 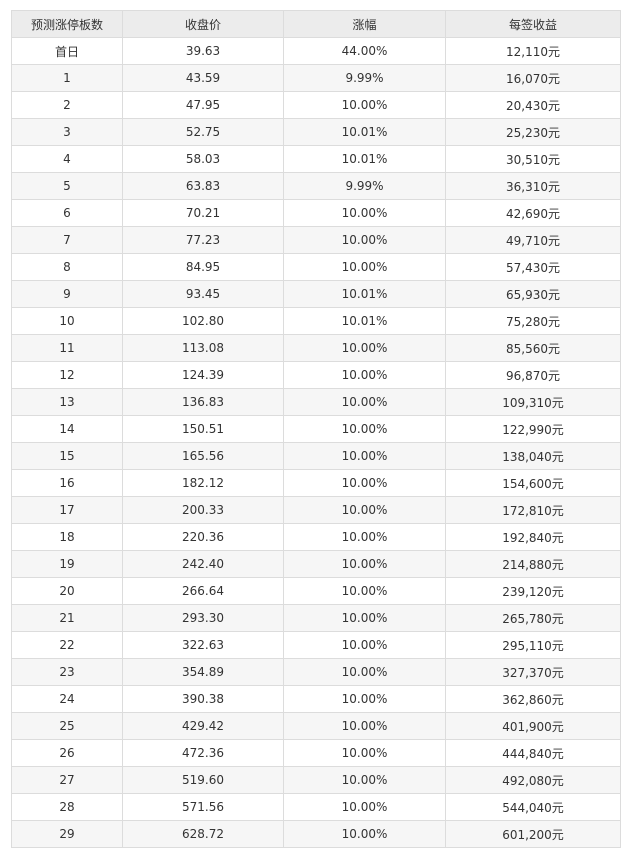 I want to click on table-cell: 70.21, so click(x=203, y=213).